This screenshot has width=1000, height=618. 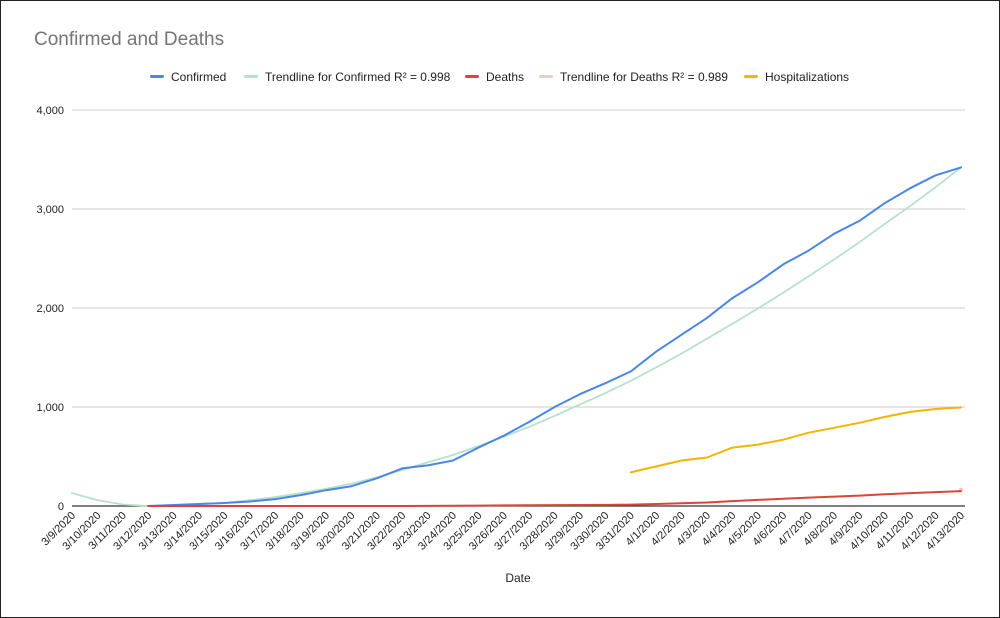 I want to click on y-tick-label: 2,000, so click(x=50, y=309).